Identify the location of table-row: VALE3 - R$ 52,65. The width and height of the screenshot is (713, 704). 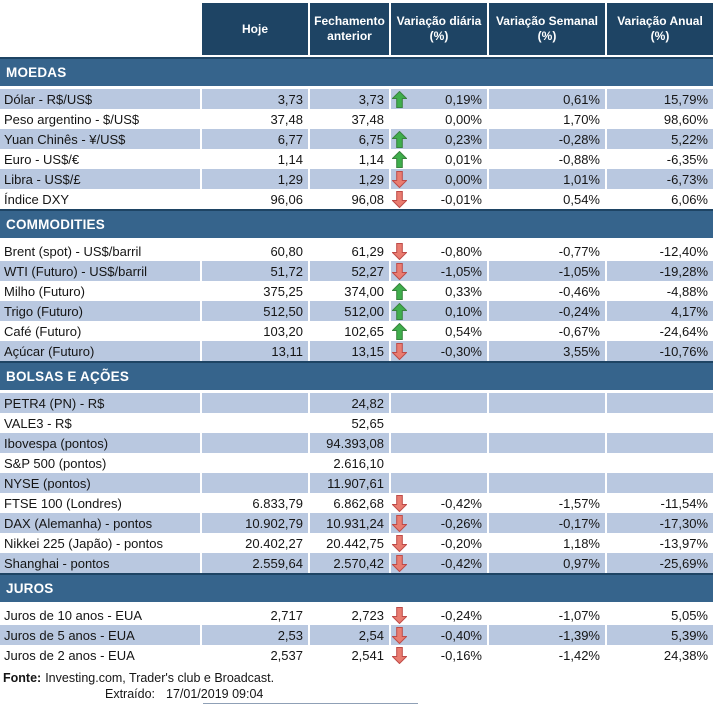
(356, 423).